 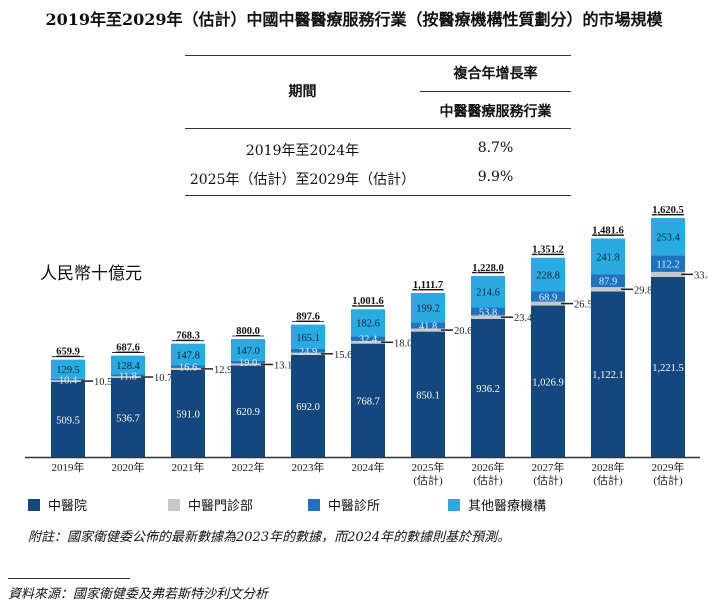 I want to click on data-label: 24.9, so click(x=308, y=352).